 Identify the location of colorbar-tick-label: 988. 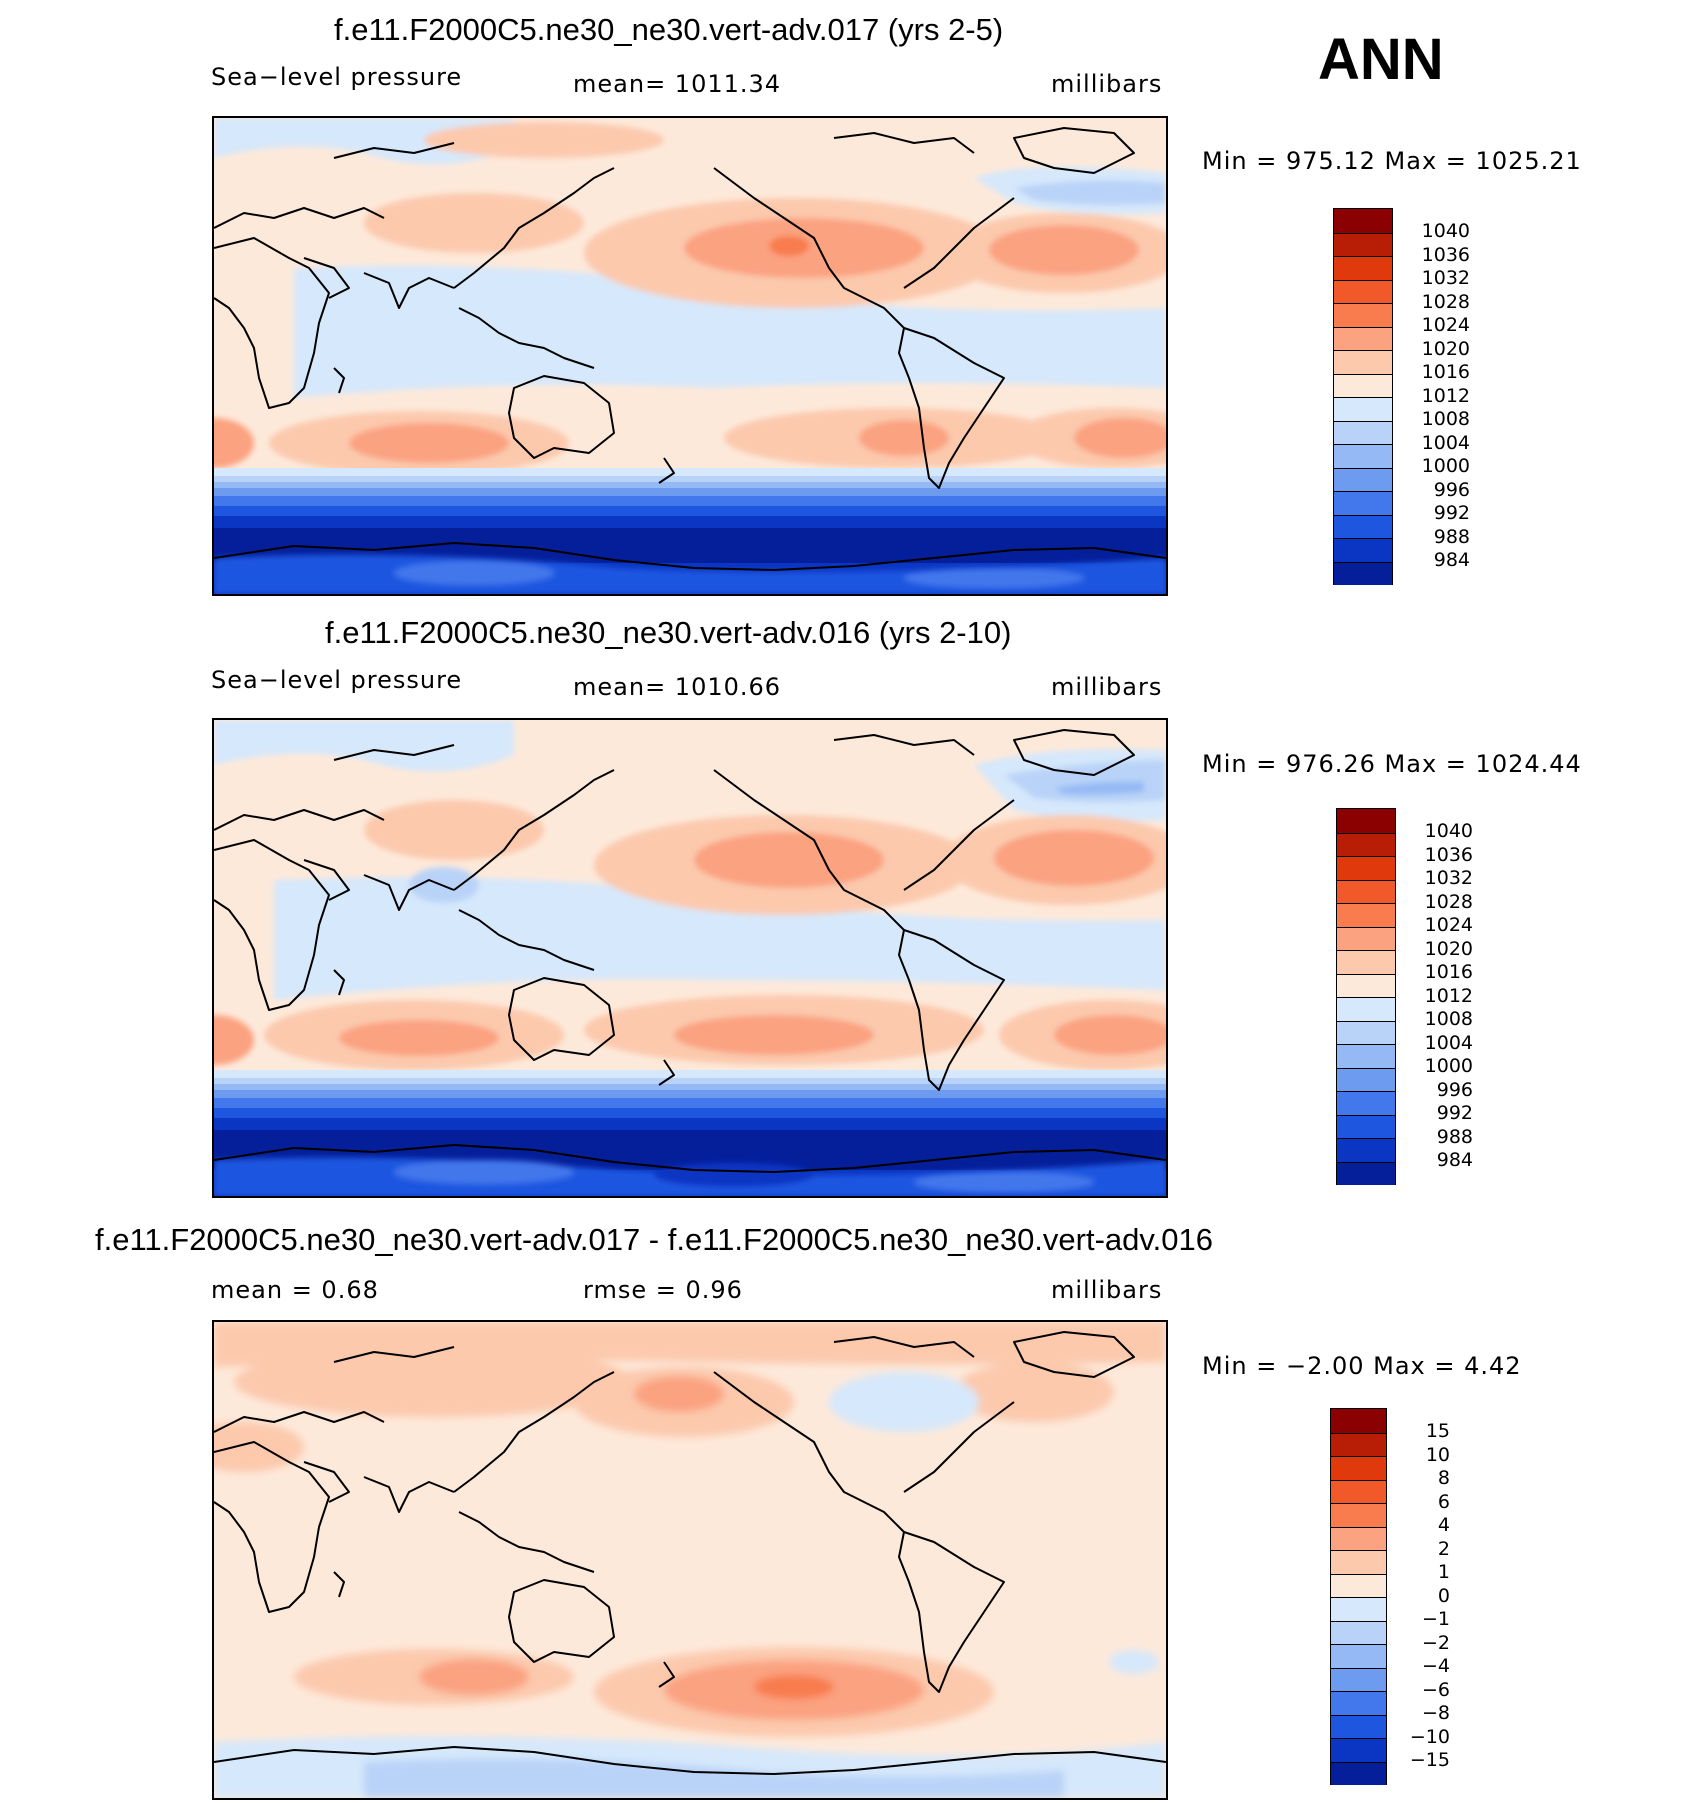
(1454, 1136).